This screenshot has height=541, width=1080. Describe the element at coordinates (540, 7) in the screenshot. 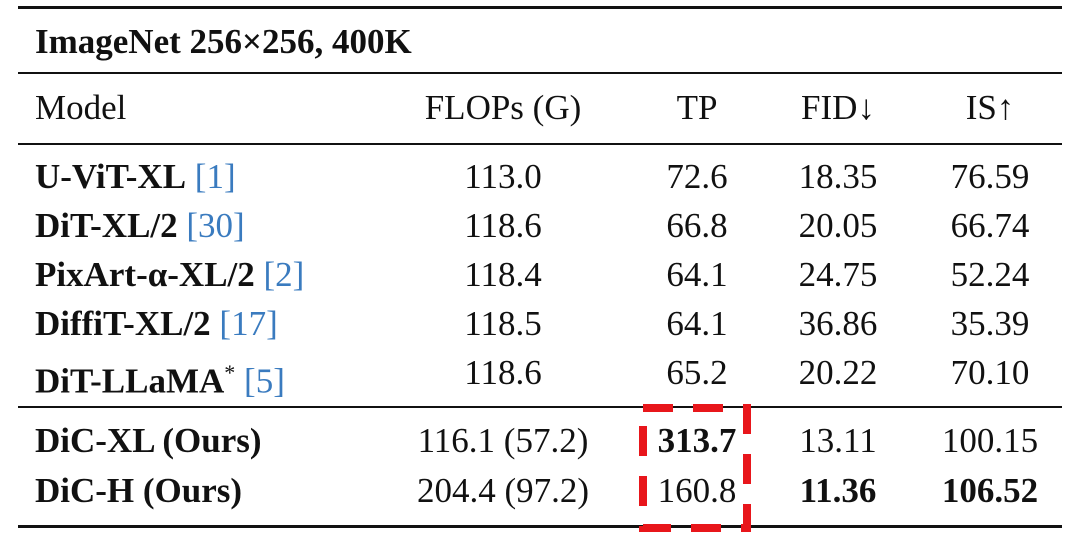

I see `top-rule` at that location.